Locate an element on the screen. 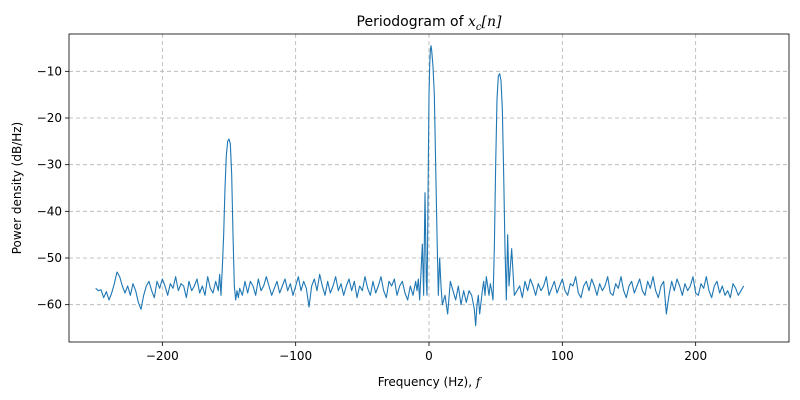 This screenshot has height=400, width=800. x-label-prefix: Frequency (Hz), is located at coordinates (427, 382).